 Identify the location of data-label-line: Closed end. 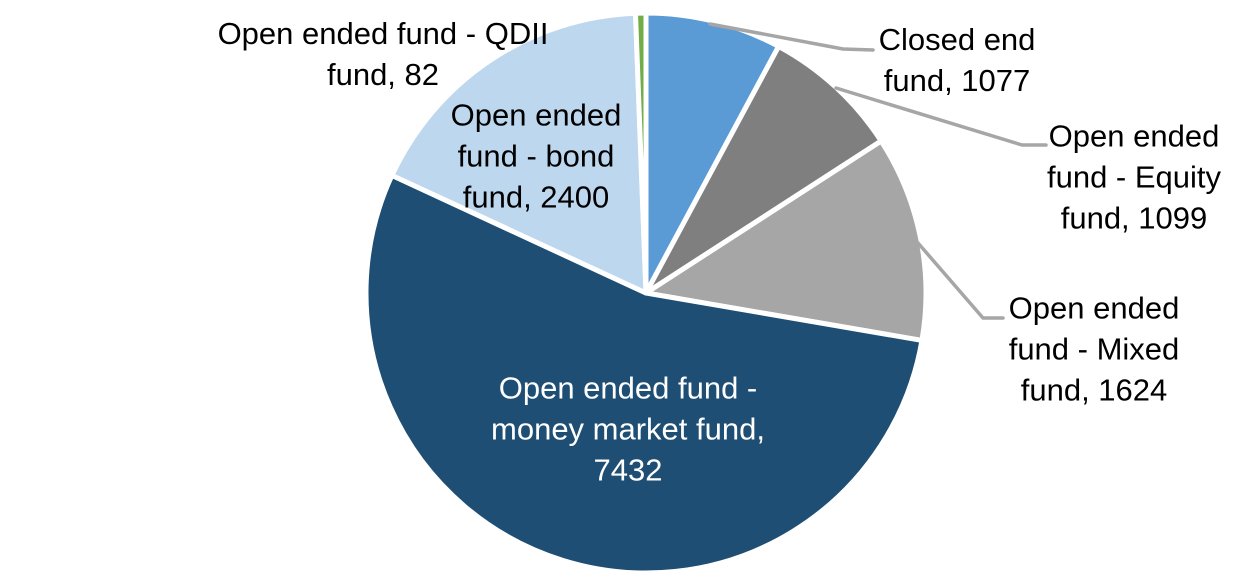
(957, 39).